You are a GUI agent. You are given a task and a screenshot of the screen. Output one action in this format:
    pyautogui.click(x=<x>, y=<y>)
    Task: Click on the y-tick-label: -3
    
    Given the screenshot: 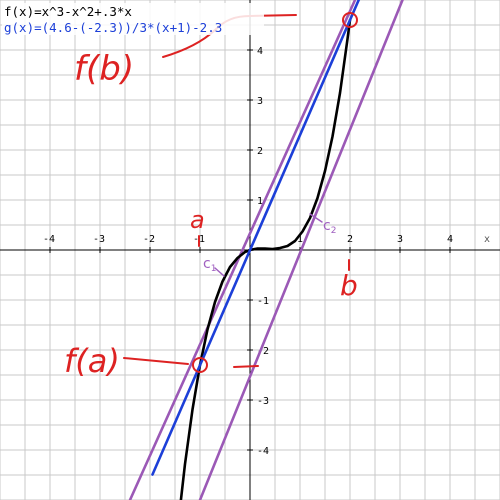 What is the action you would take?
    pyautogui.click(x=263, y=401)
    